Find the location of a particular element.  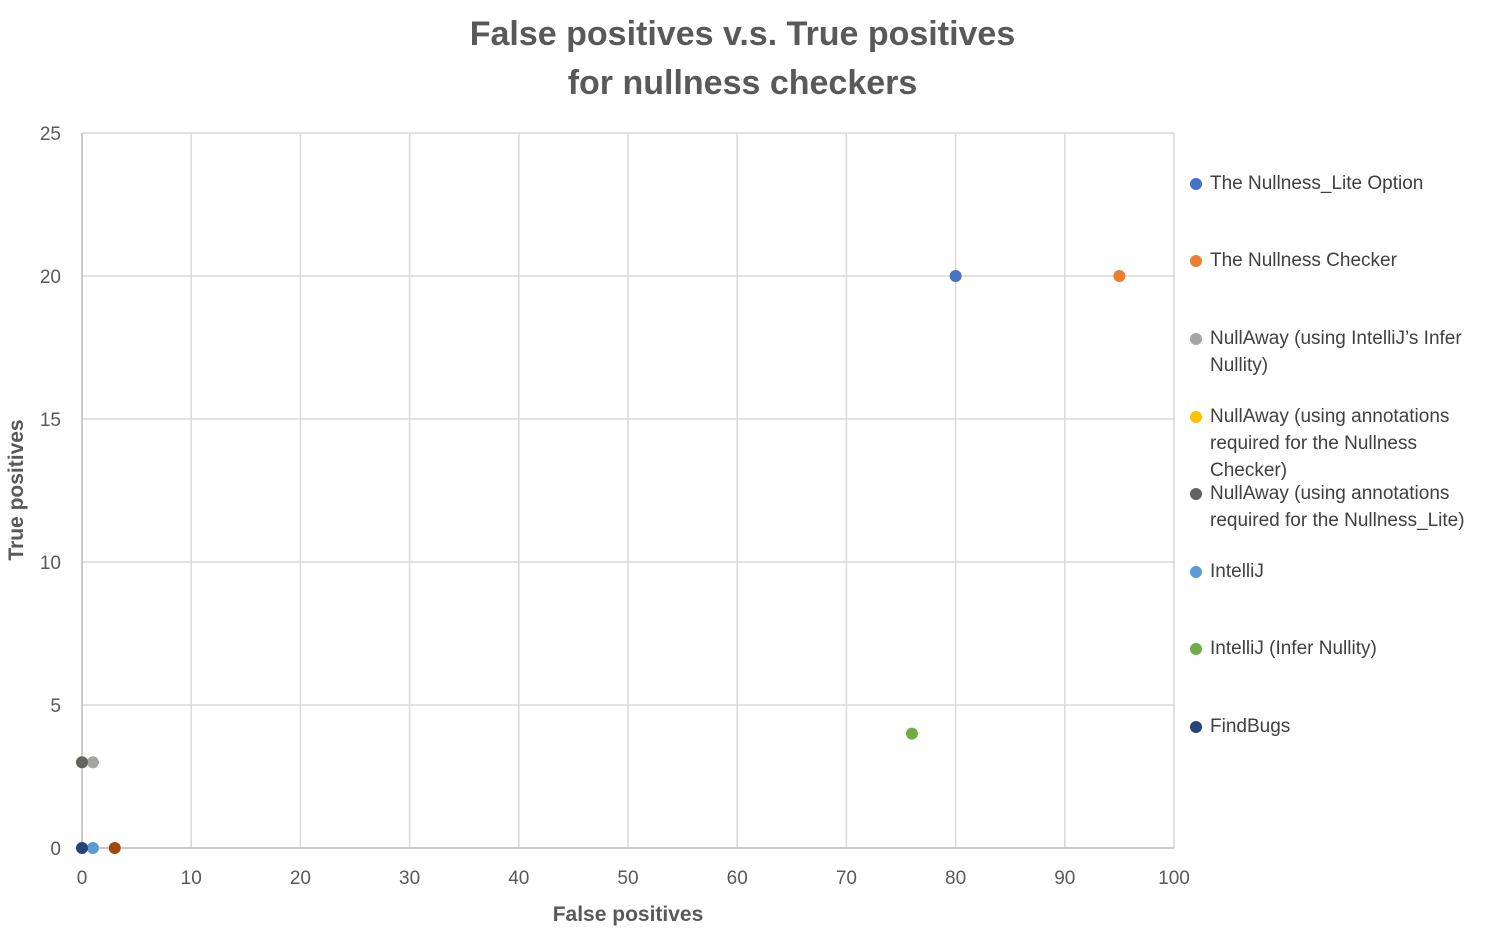

y-tick-label: 10 is located at coordinates (50, 563).